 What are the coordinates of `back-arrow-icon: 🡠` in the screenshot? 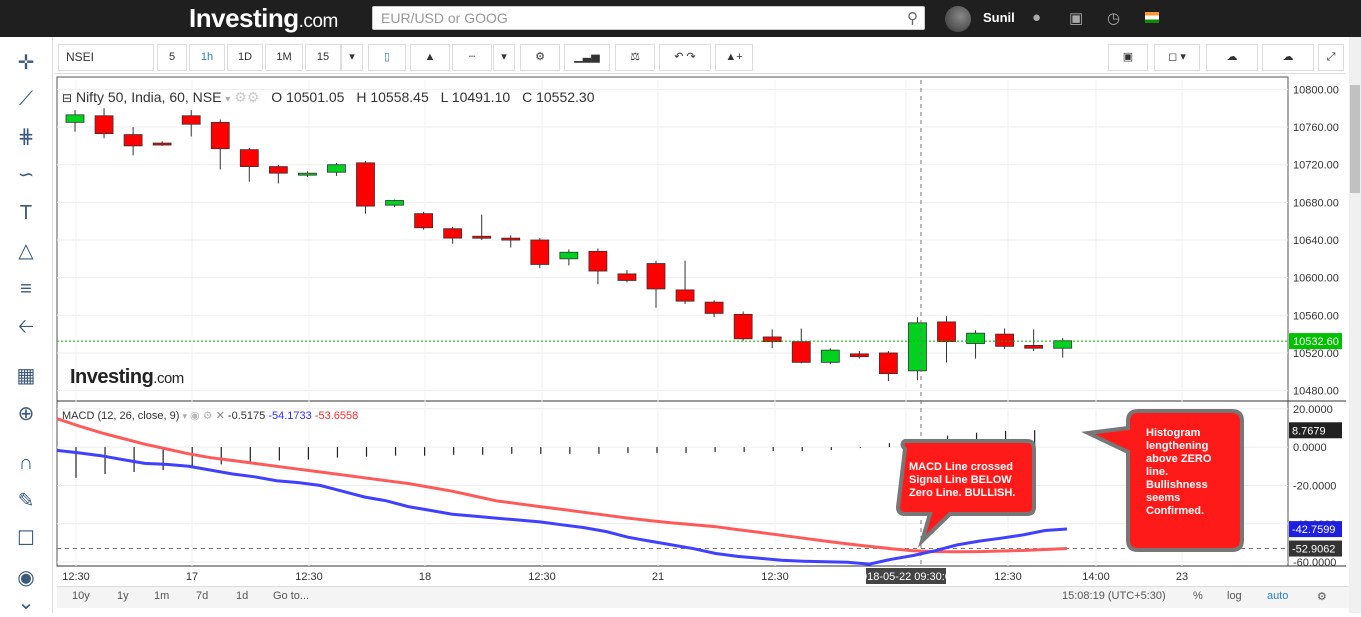 It's located at (26, 327).